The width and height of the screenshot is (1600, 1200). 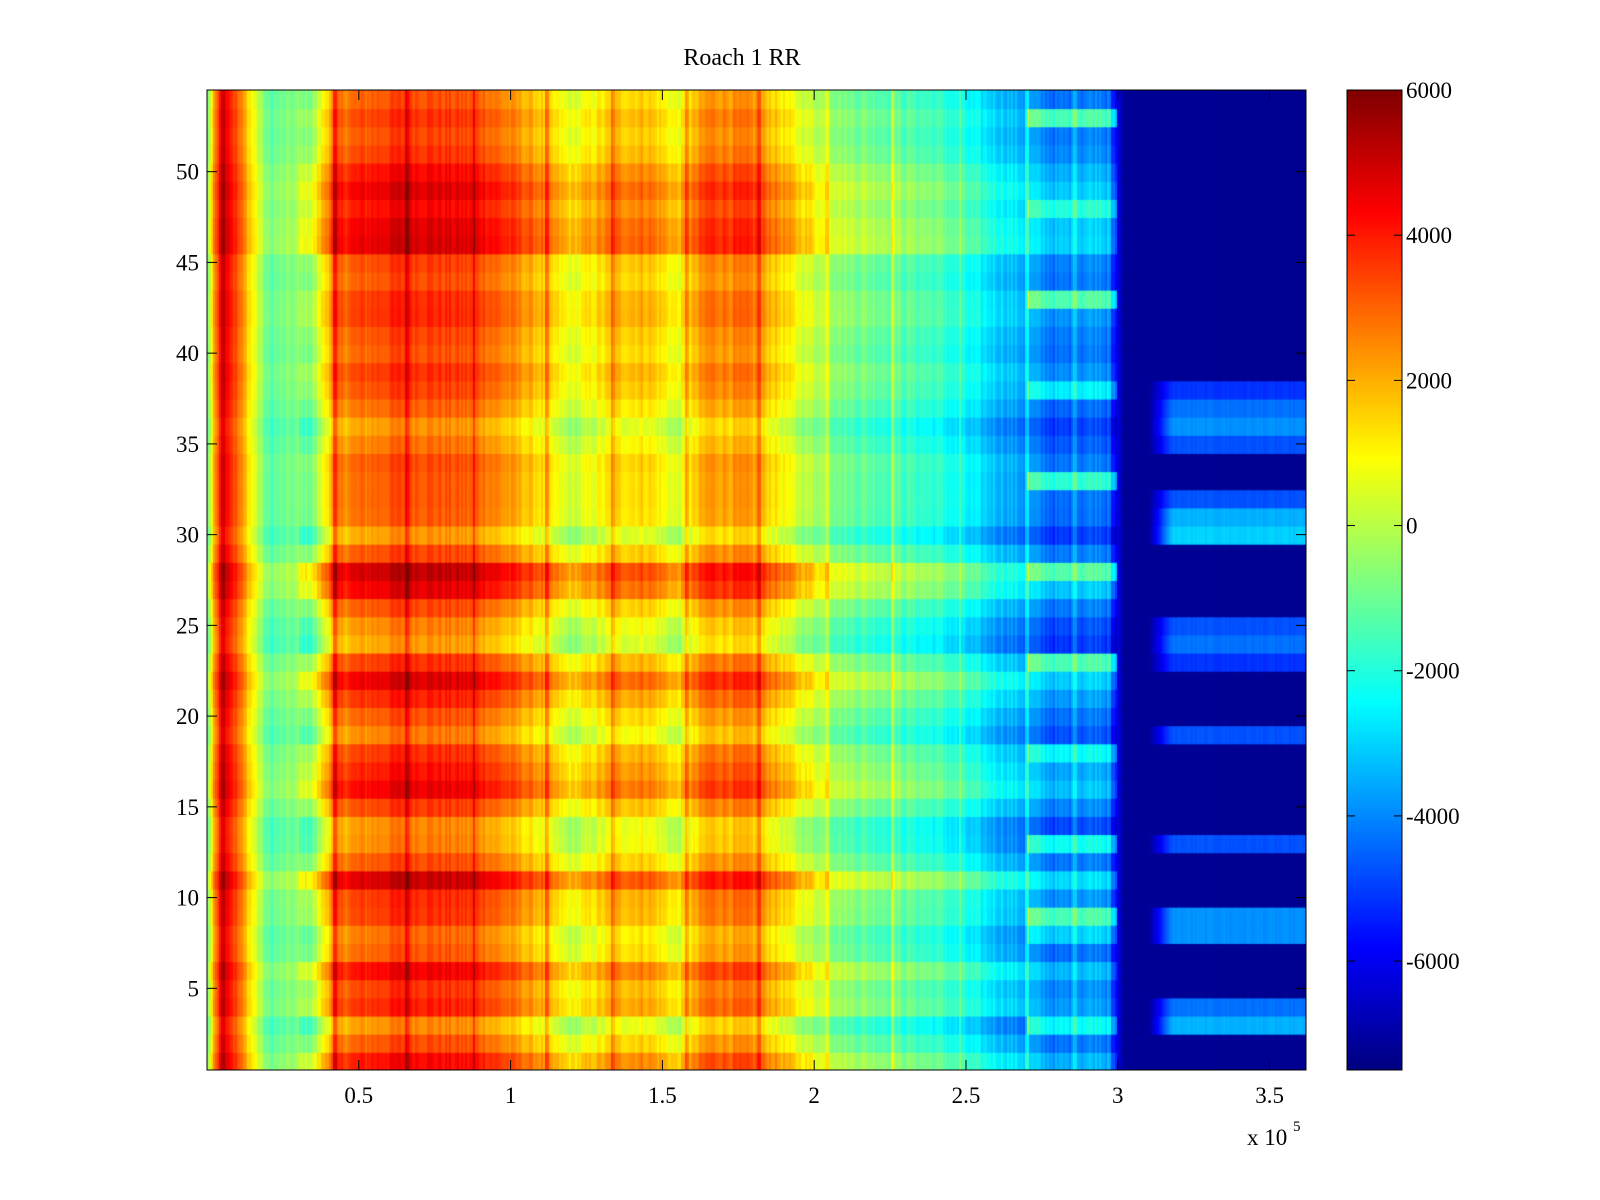 What do you see at coordinates (187, 807) in the screenshot?
I see `y-tick-label: 15` at bounding box center [187, 807].